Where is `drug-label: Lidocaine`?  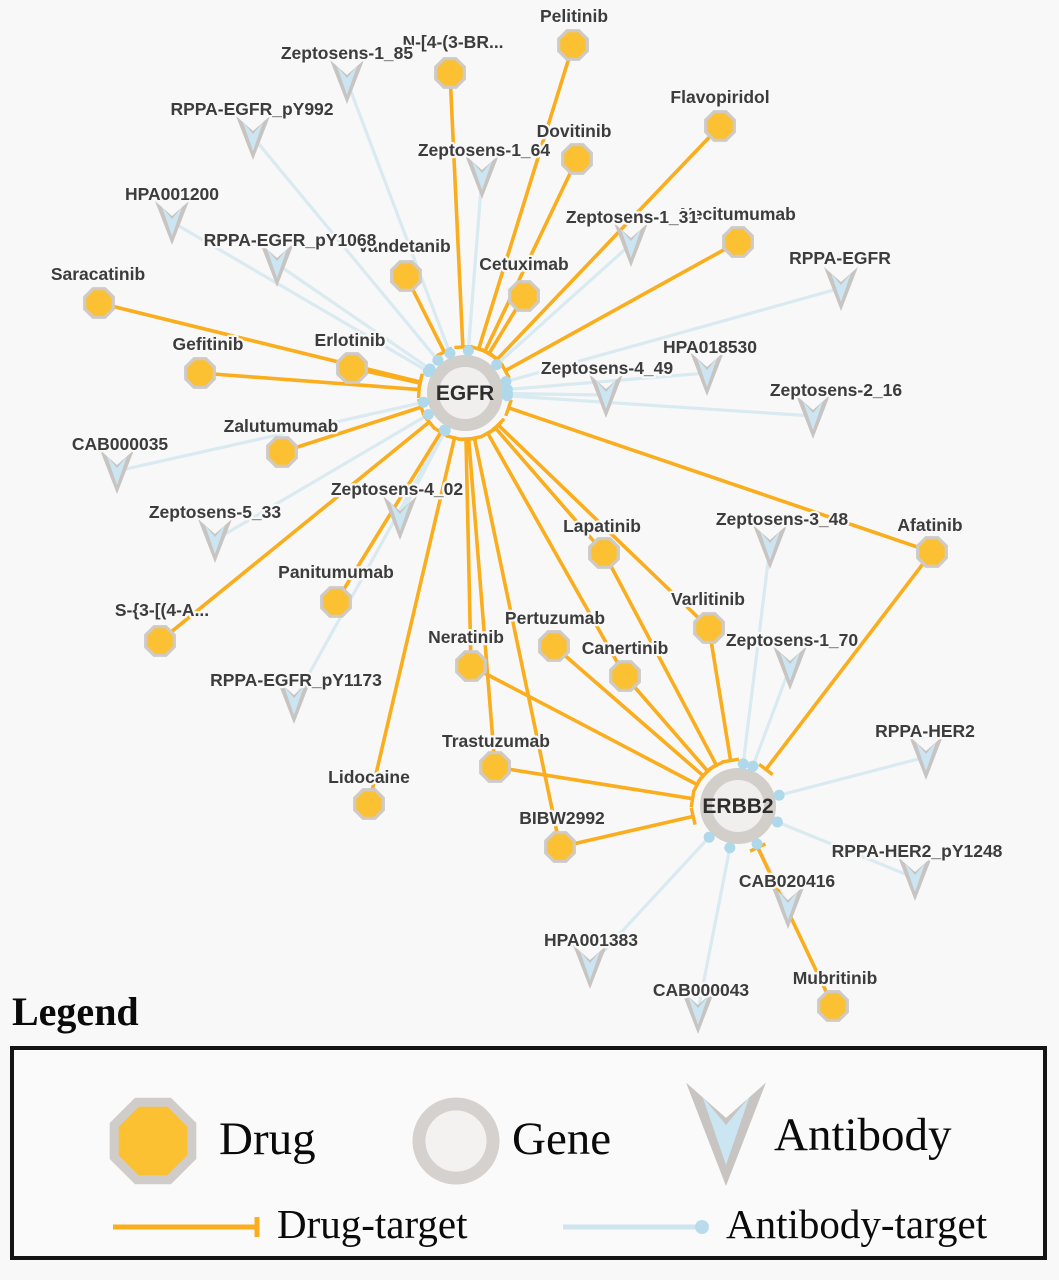 drug-label: Lidocaine is located at coordinates (369, 777).